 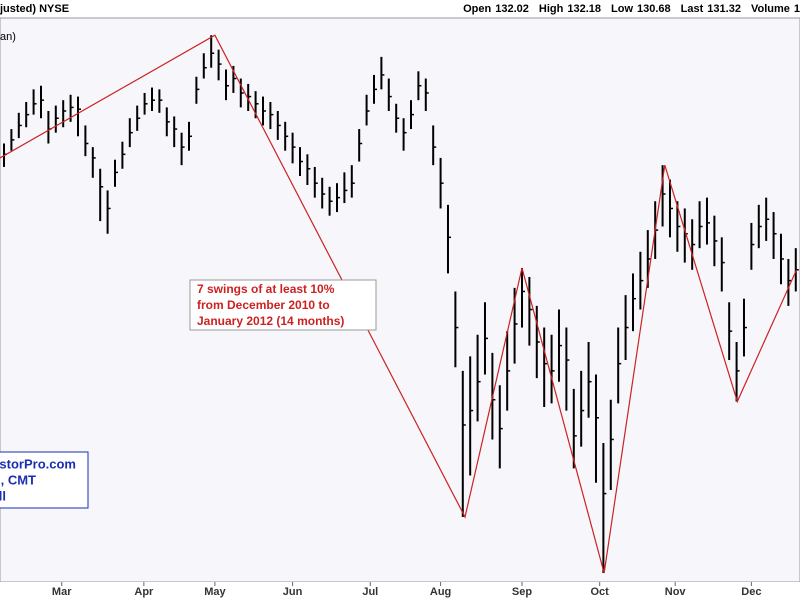 I want to click on annotation-box, so click(x=283, y=305).